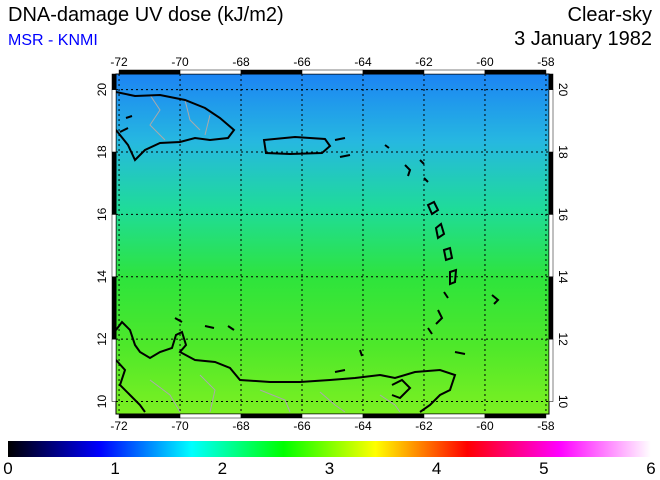  I want to click on sky-condition-label: Clear-sky, so click(609, 15).